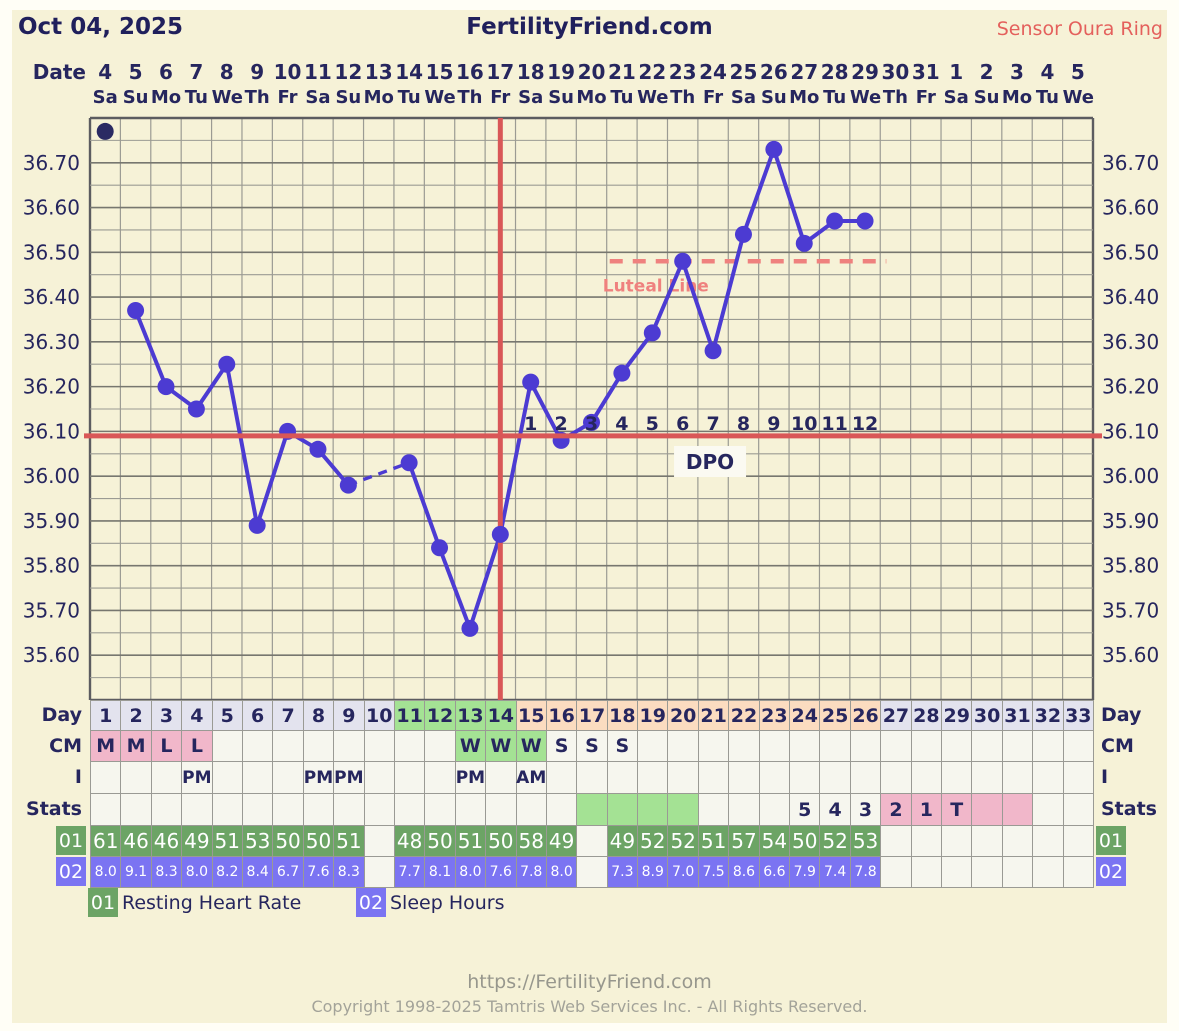 The image size is (1179, 1031). I want to click on sleep-cell-day-12: 8.1, so click(440, 872).